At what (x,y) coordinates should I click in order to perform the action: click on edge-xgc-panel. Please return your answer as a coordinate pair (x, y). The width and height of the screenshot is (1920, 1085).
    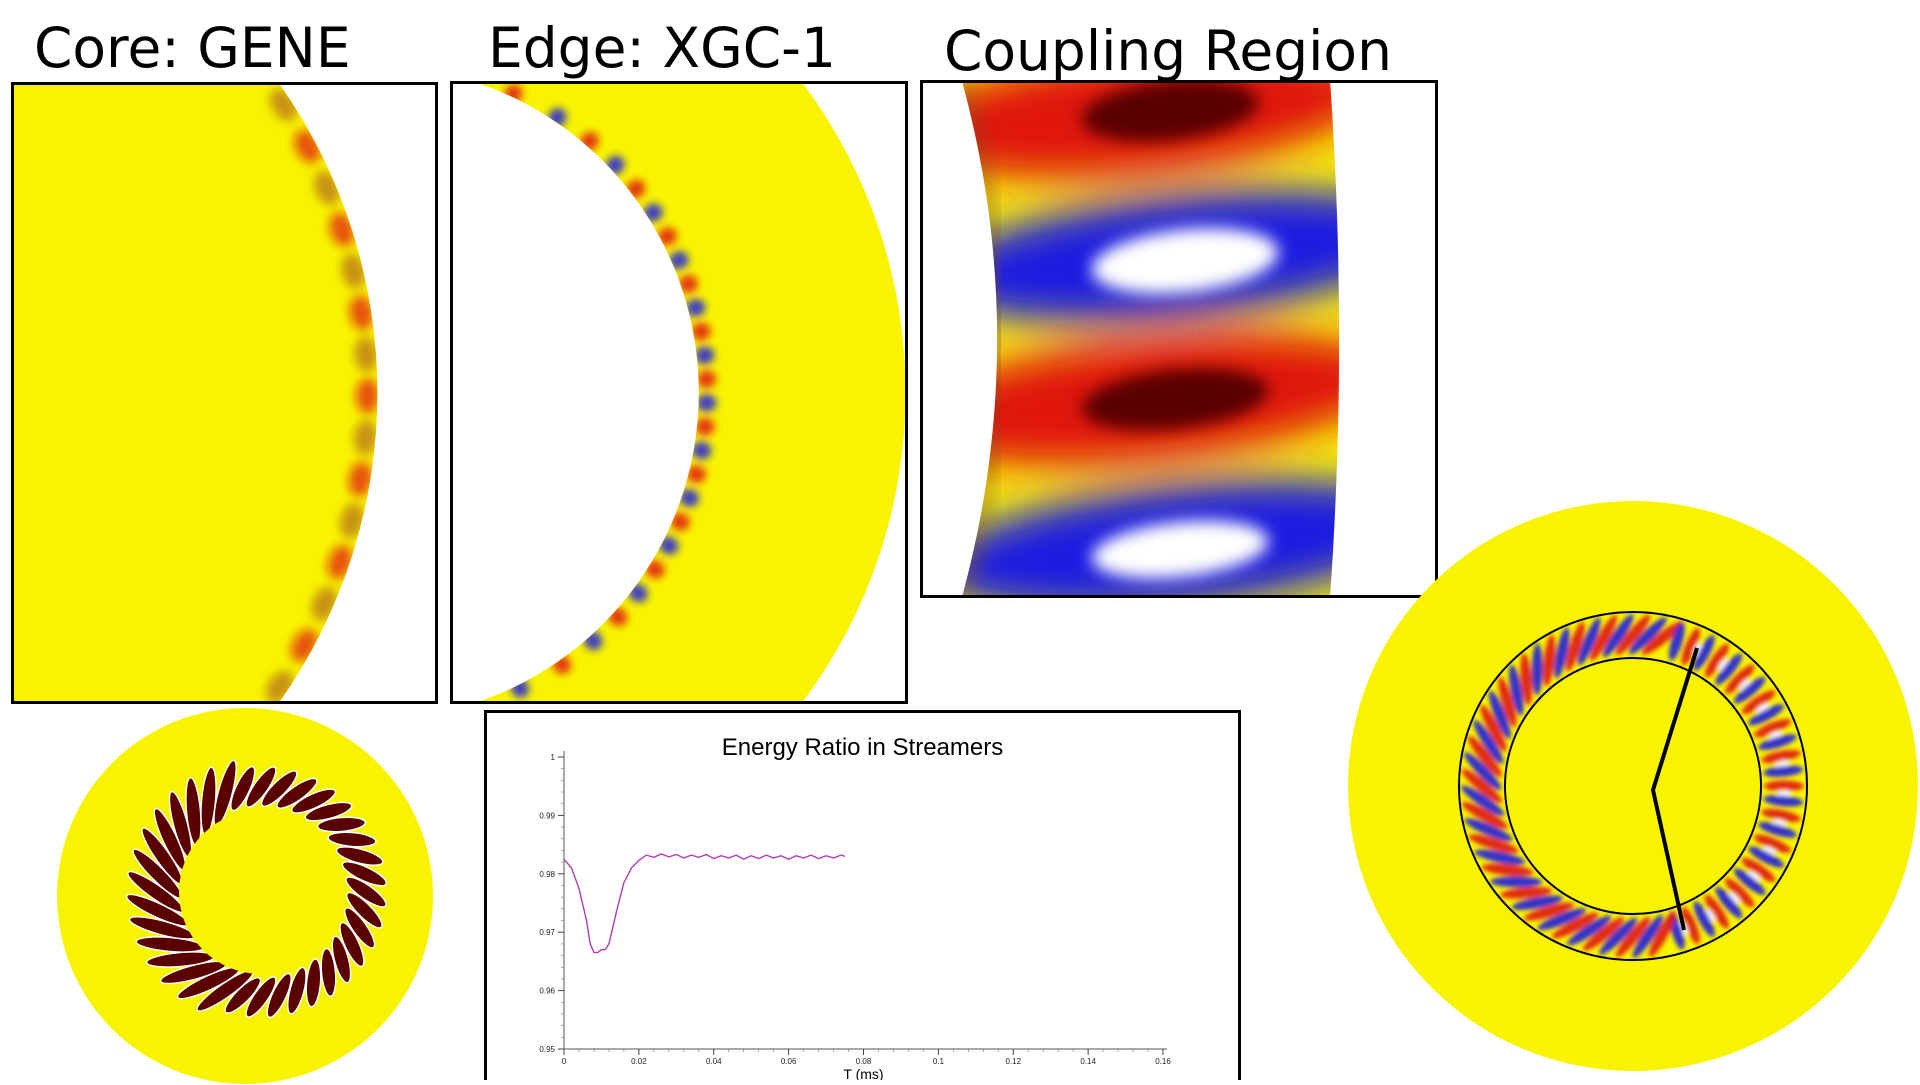
    Looking at the image, I should click on (679, 392).